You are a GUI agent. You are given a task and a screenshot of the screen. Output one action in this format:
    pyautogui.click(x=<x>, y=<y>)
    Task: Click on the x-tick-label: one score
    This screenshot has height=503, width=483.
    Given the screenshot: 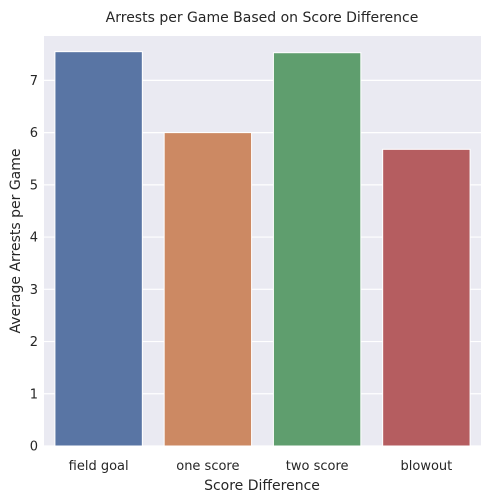 What is the action you would take?
    pyautogui.click(x=207, y=466)
    